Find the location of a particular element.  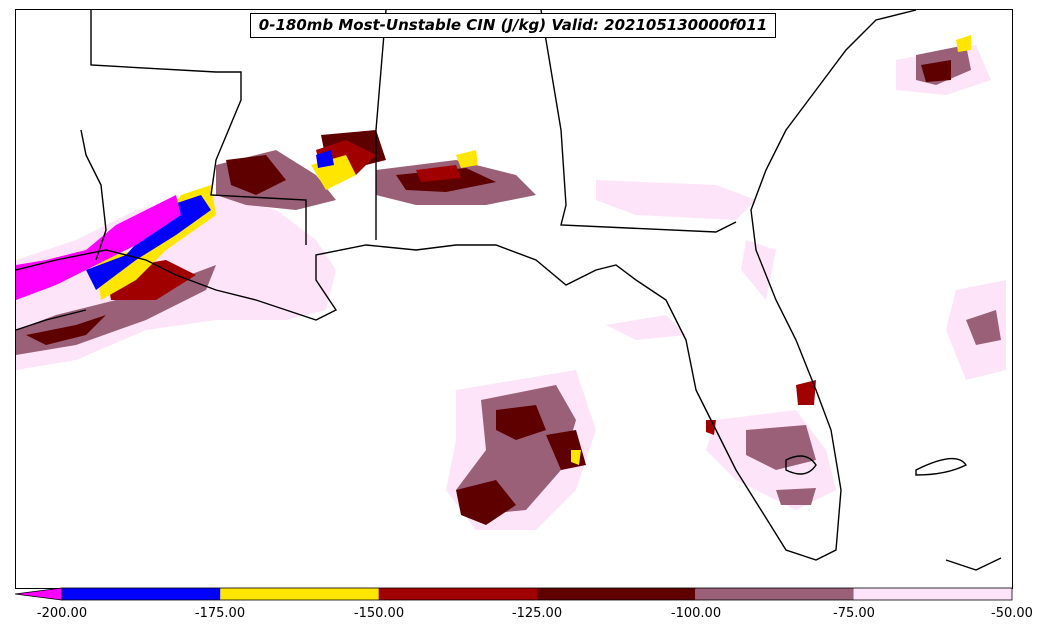

colorbar-tick-label: -175.00 is located at coordinates (220, 613).